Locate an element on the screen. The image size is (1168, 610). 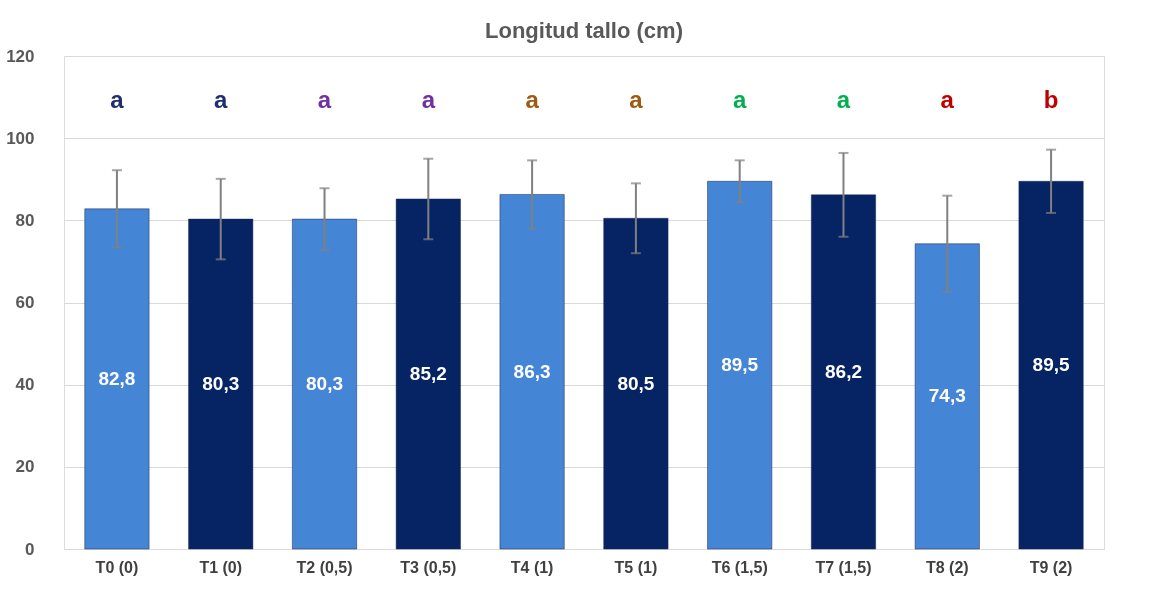
y-tick-label: 120 is located at coordinates (20, 56).